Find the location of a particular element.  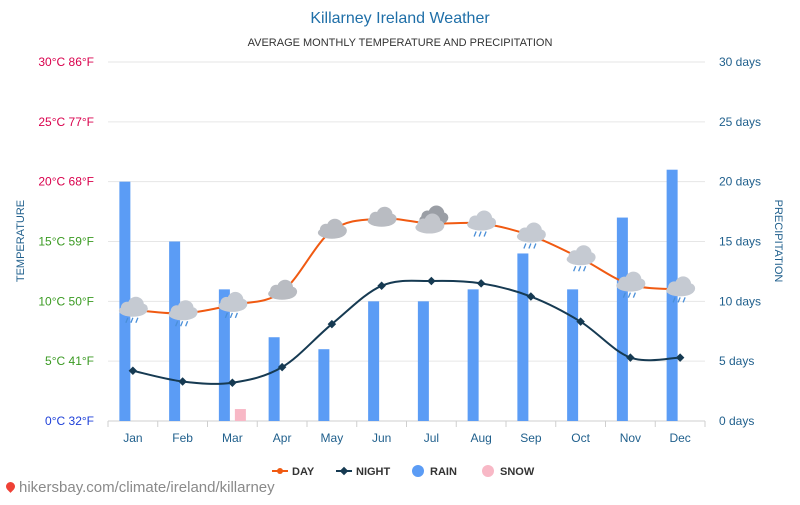

precipitation-tick-label: 15 days is located at coordinates (740, 242).